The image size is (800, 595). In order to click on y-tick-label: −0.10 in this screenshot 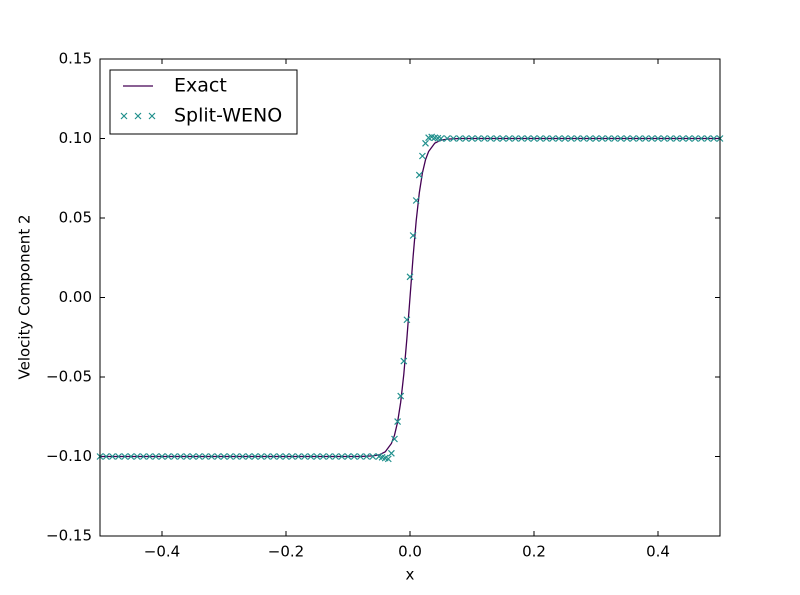, I will do `click(69, 456)`.